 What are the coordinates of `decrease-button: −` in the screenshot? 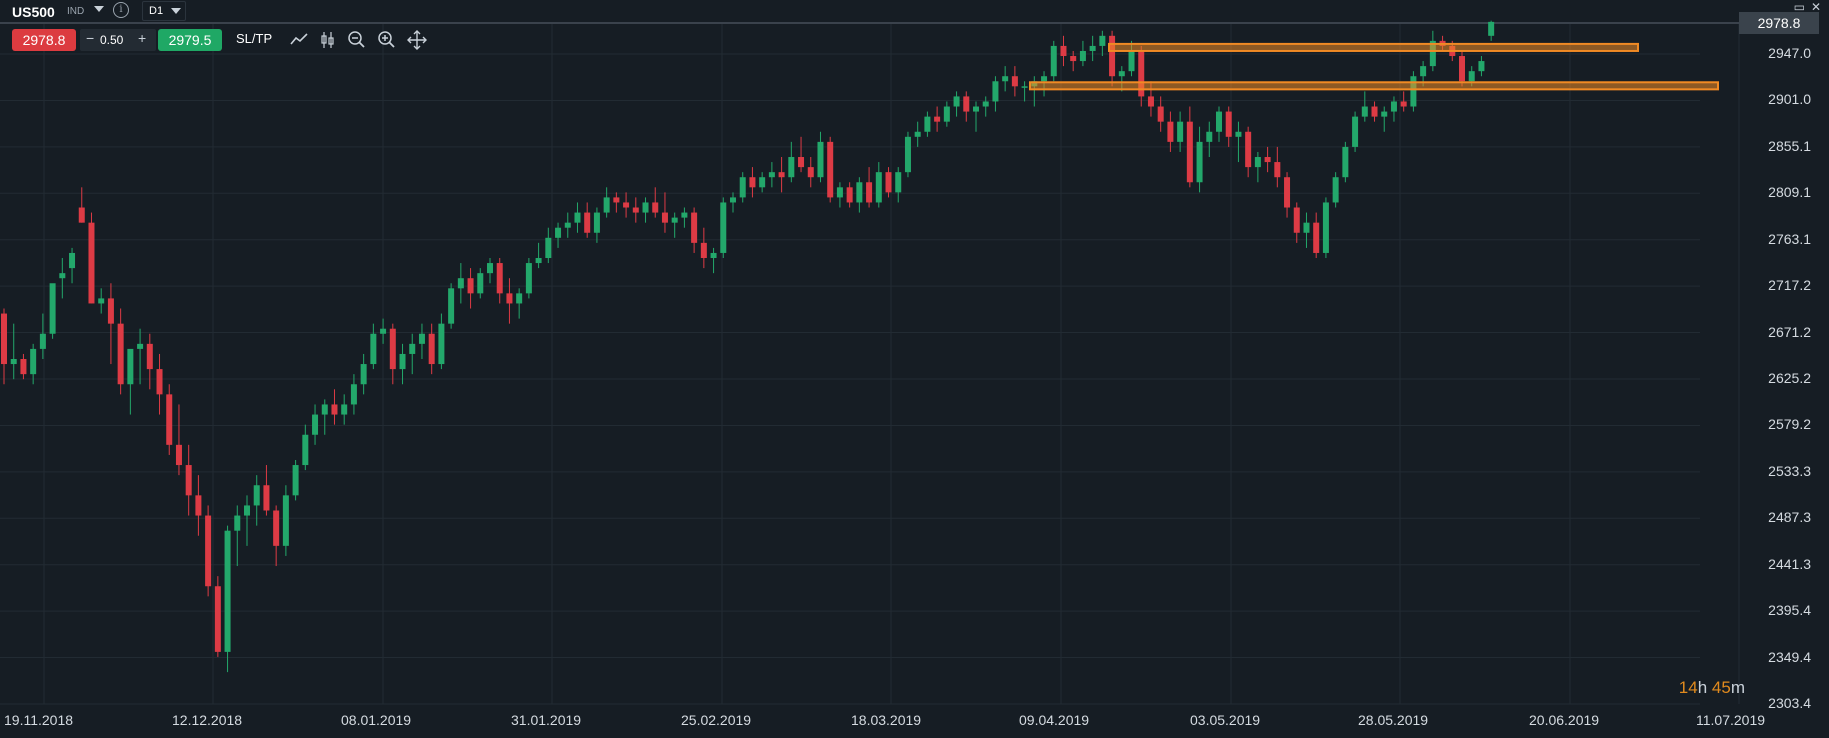 It's located at (90, 38).